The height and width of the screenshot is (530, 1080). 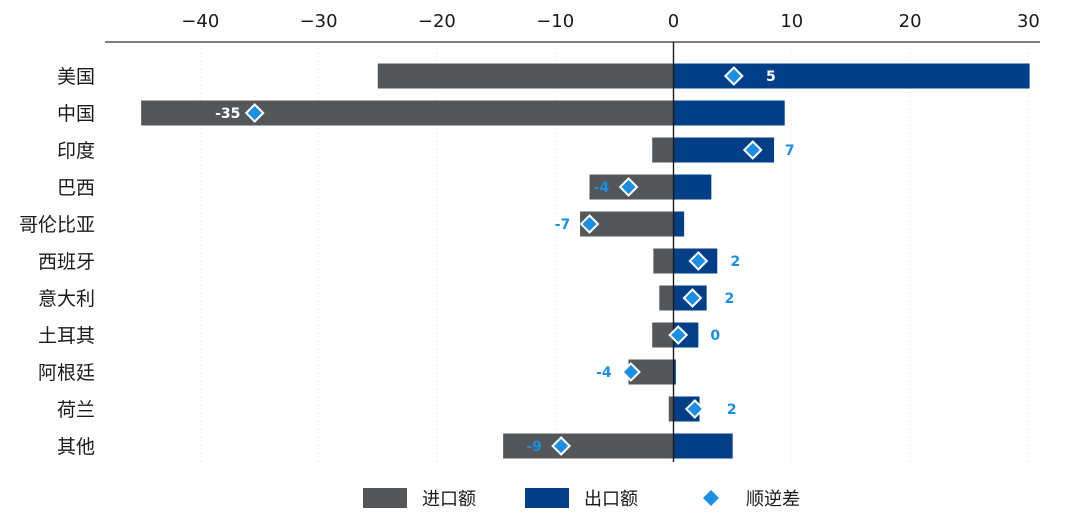 I want to click on category-label: 土耳其, so click(x=66, y=336).